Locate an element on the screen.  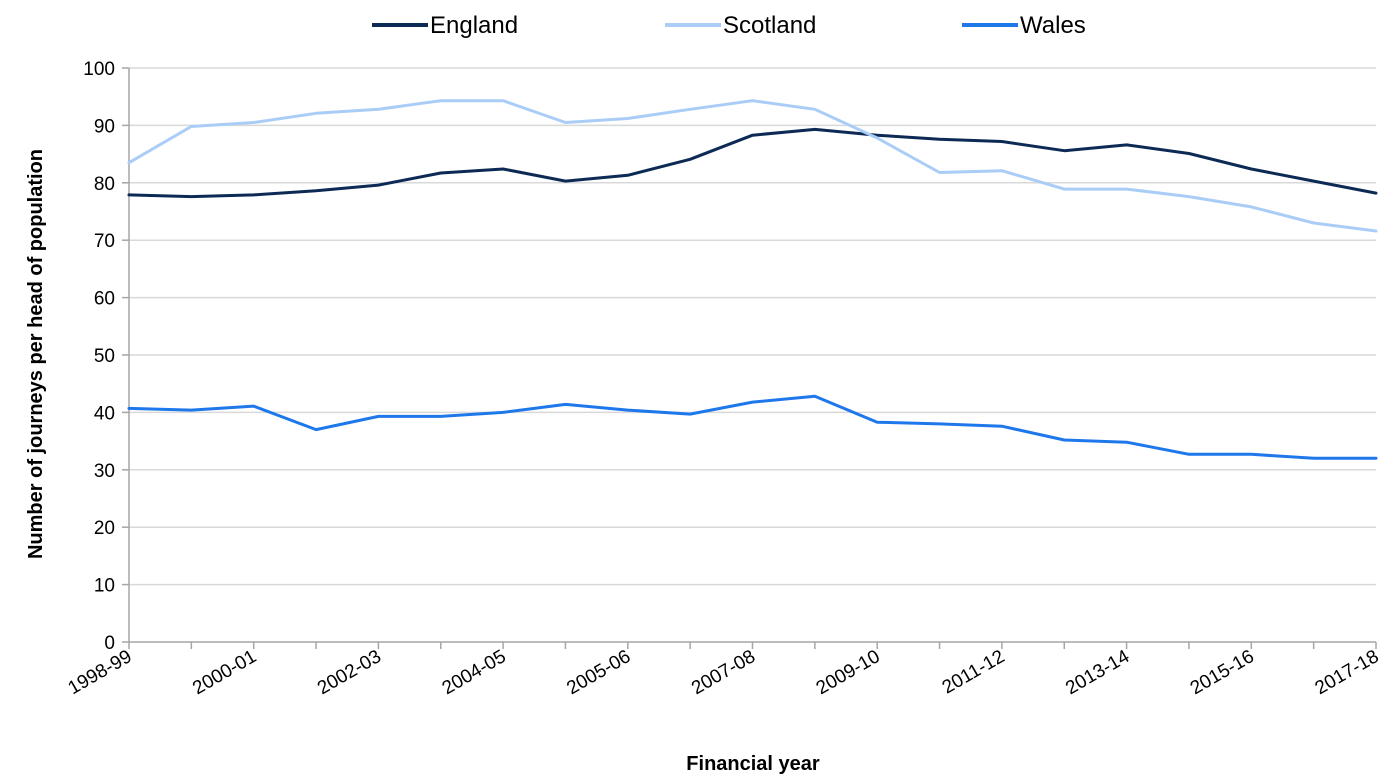
y-tick-label-50: 50 is located at coordinates (104, 356).